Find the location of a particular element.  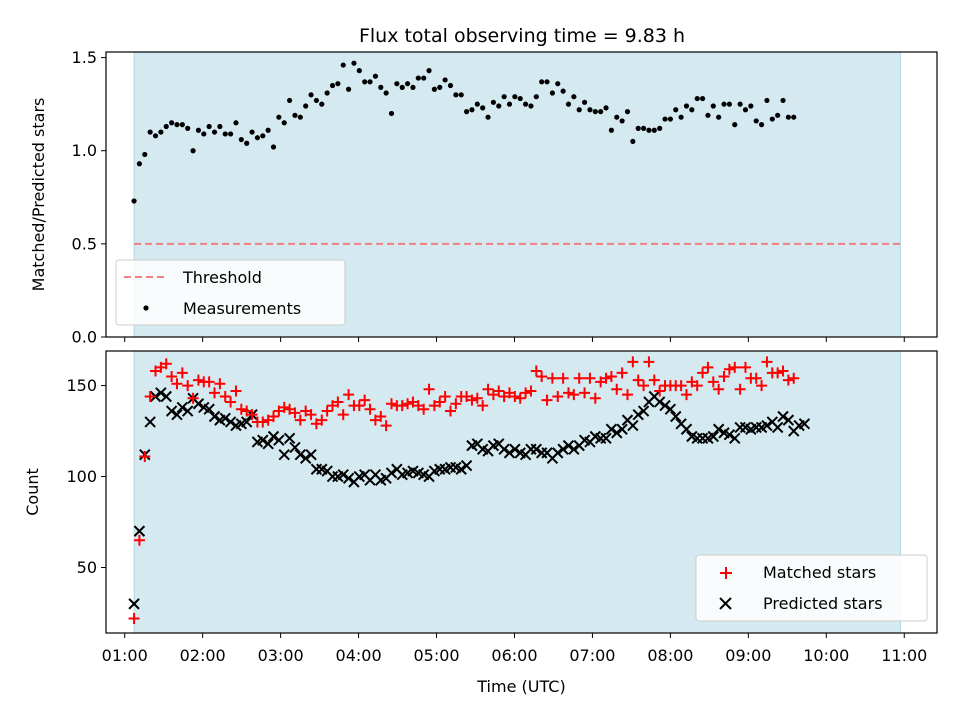

y-tick-label: 50 is located at coordinates (87, 567).